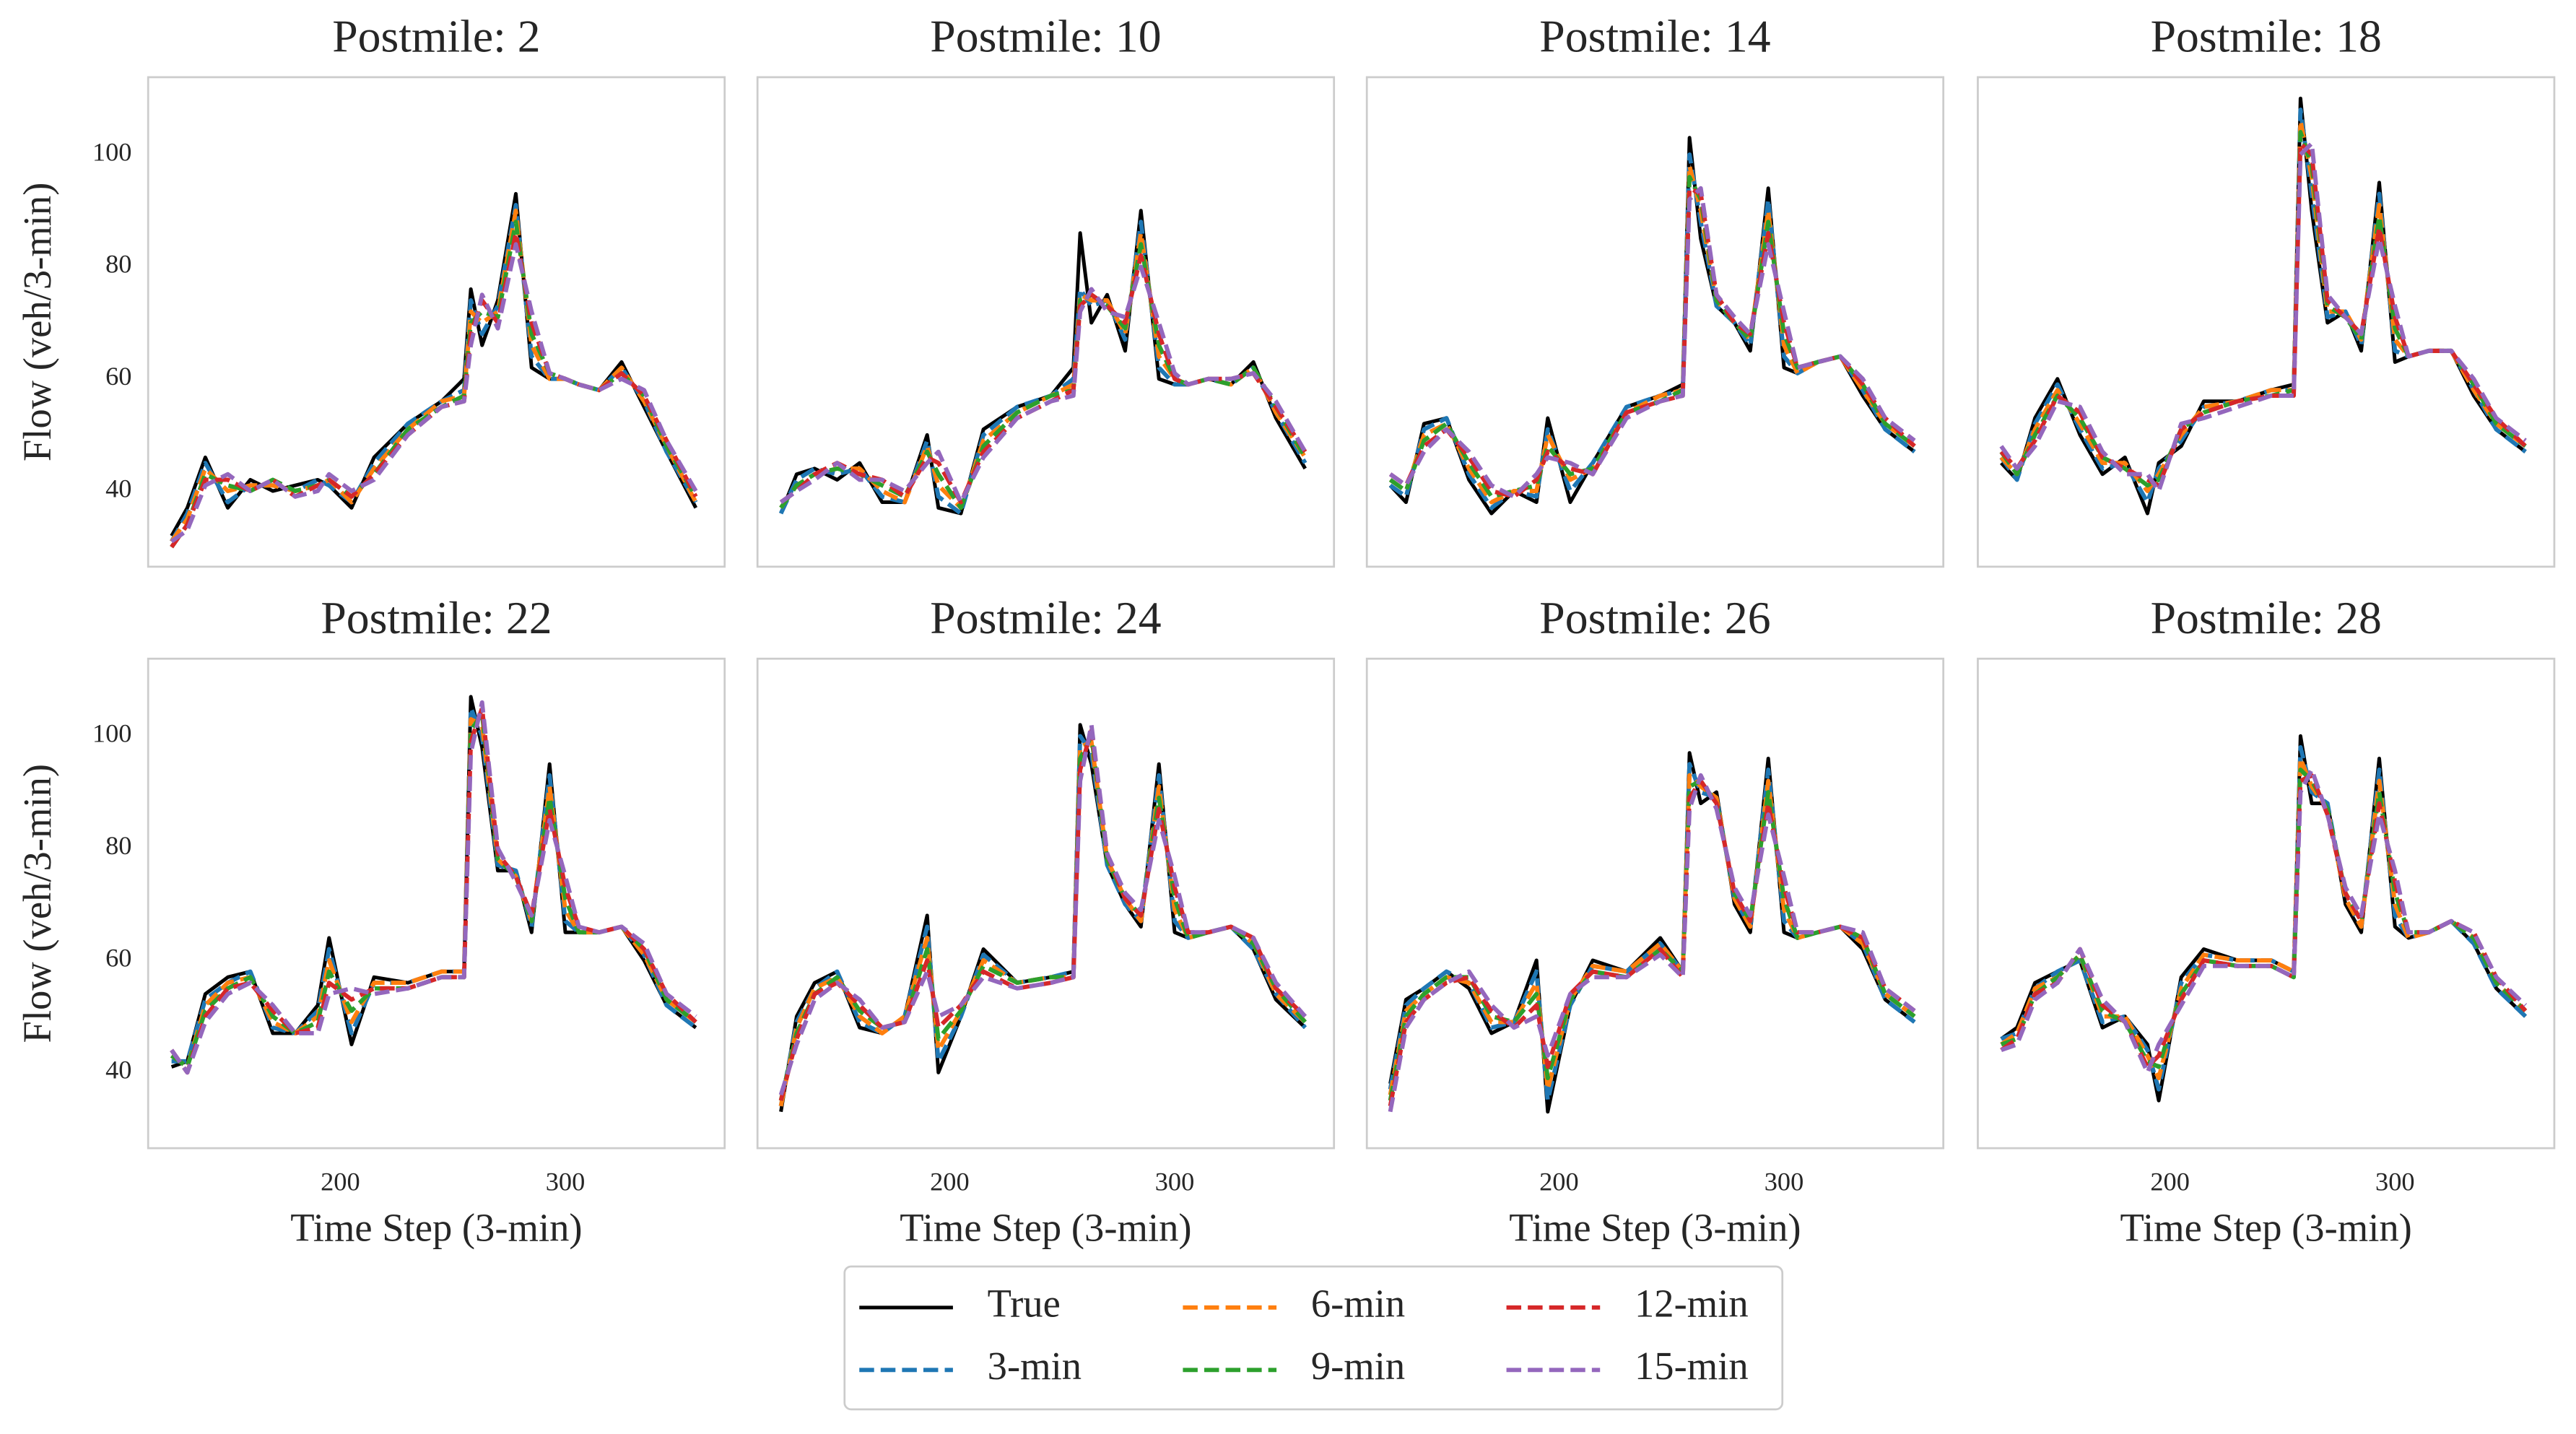 This screenshot has width=2576, height=1434. What do you see at coordinates (437, 617) in the screenshot?
I see `subplot-title: Postmile: 22` at bounding box center [437, 617].